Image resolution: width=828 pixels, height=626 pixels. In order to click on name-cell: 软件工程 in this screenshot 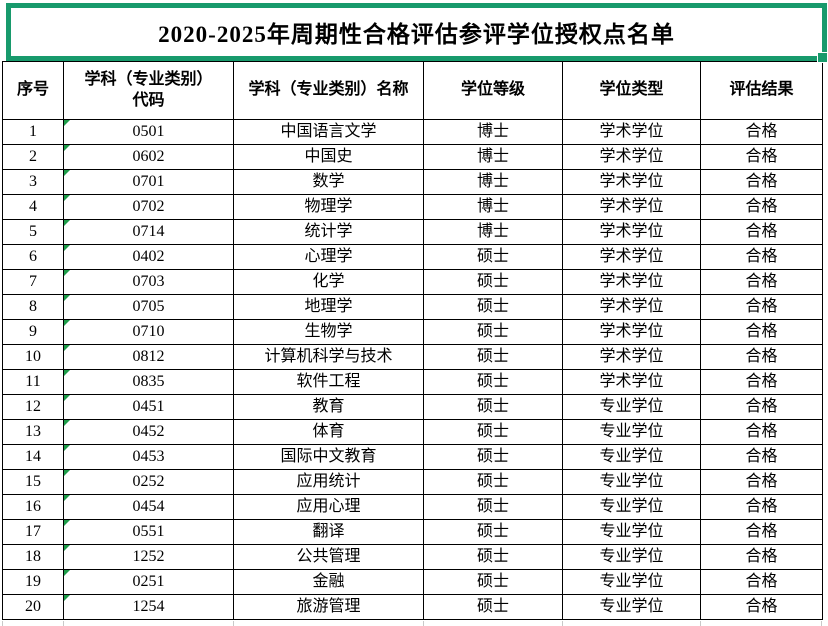, I will do `click(328, 382)`.